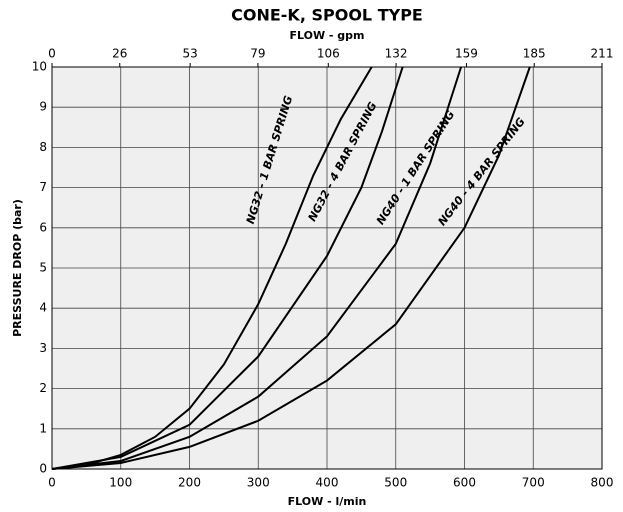  Describe the element at coordinates (43, 308) in the screenshot. I see `y-tick-label: 4` at that location.